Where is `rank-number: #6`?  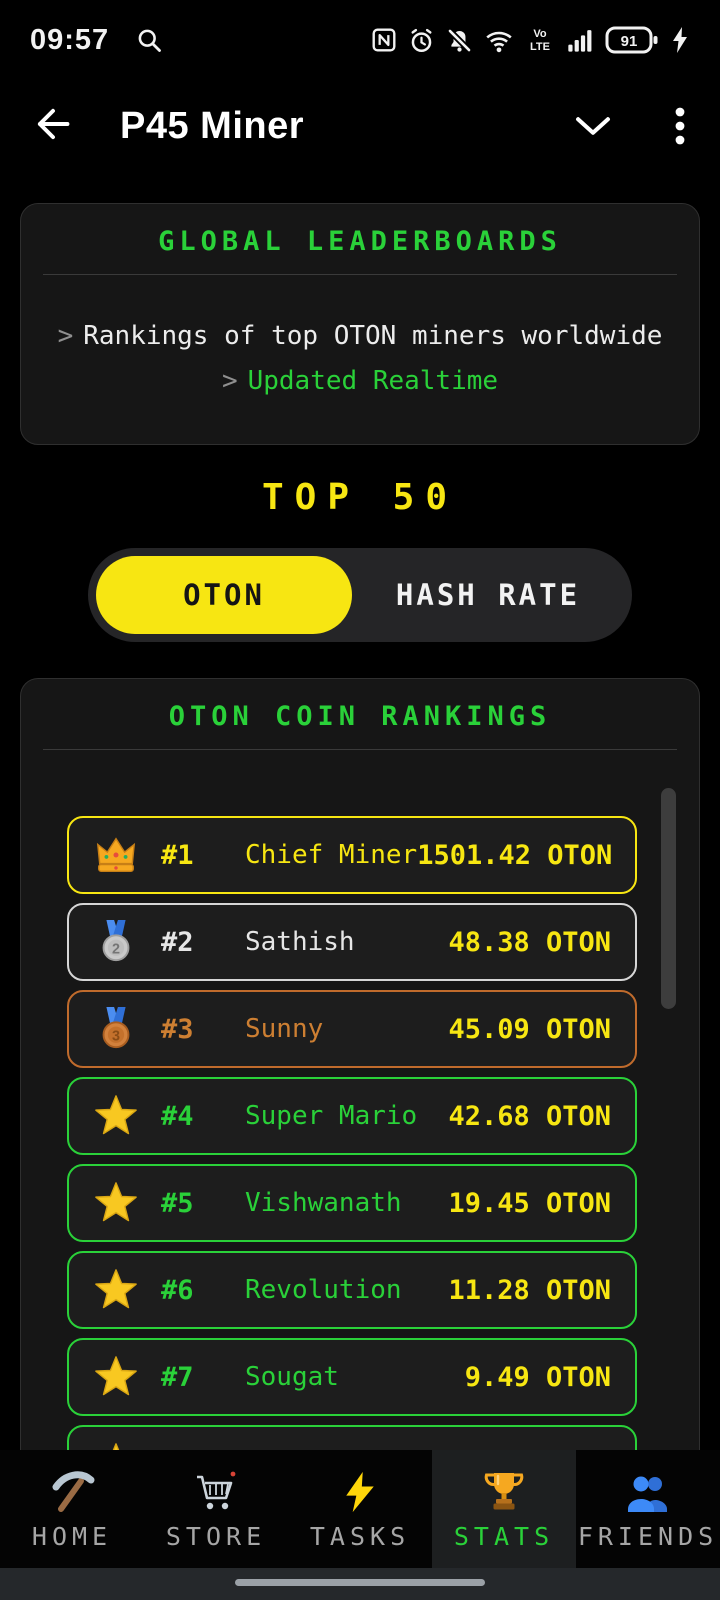
rank-number: #6 is located at coordinates (177, 1290).